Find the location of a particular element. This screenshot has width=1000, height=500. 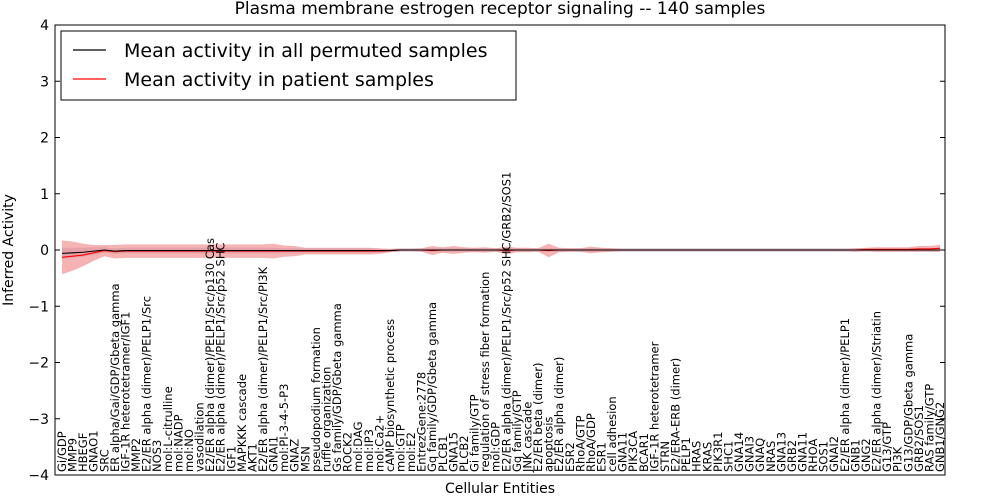

entity-label: mol:Ca2+ is located at coordinates (379, 443).